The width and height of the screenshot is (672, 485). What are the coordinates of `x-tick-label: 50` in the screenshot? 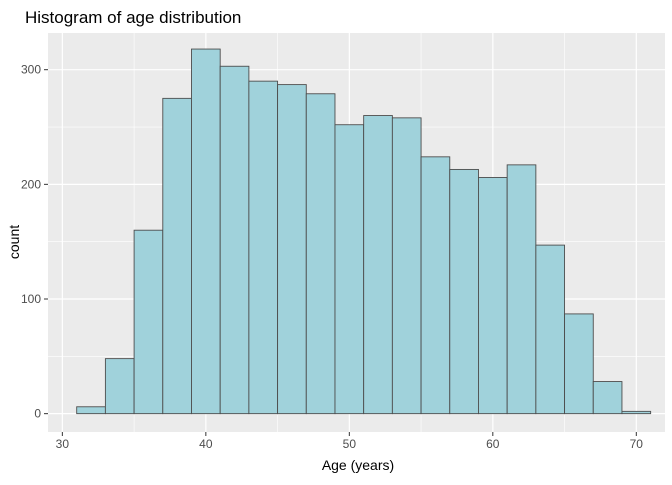 It's located at (350, 444).